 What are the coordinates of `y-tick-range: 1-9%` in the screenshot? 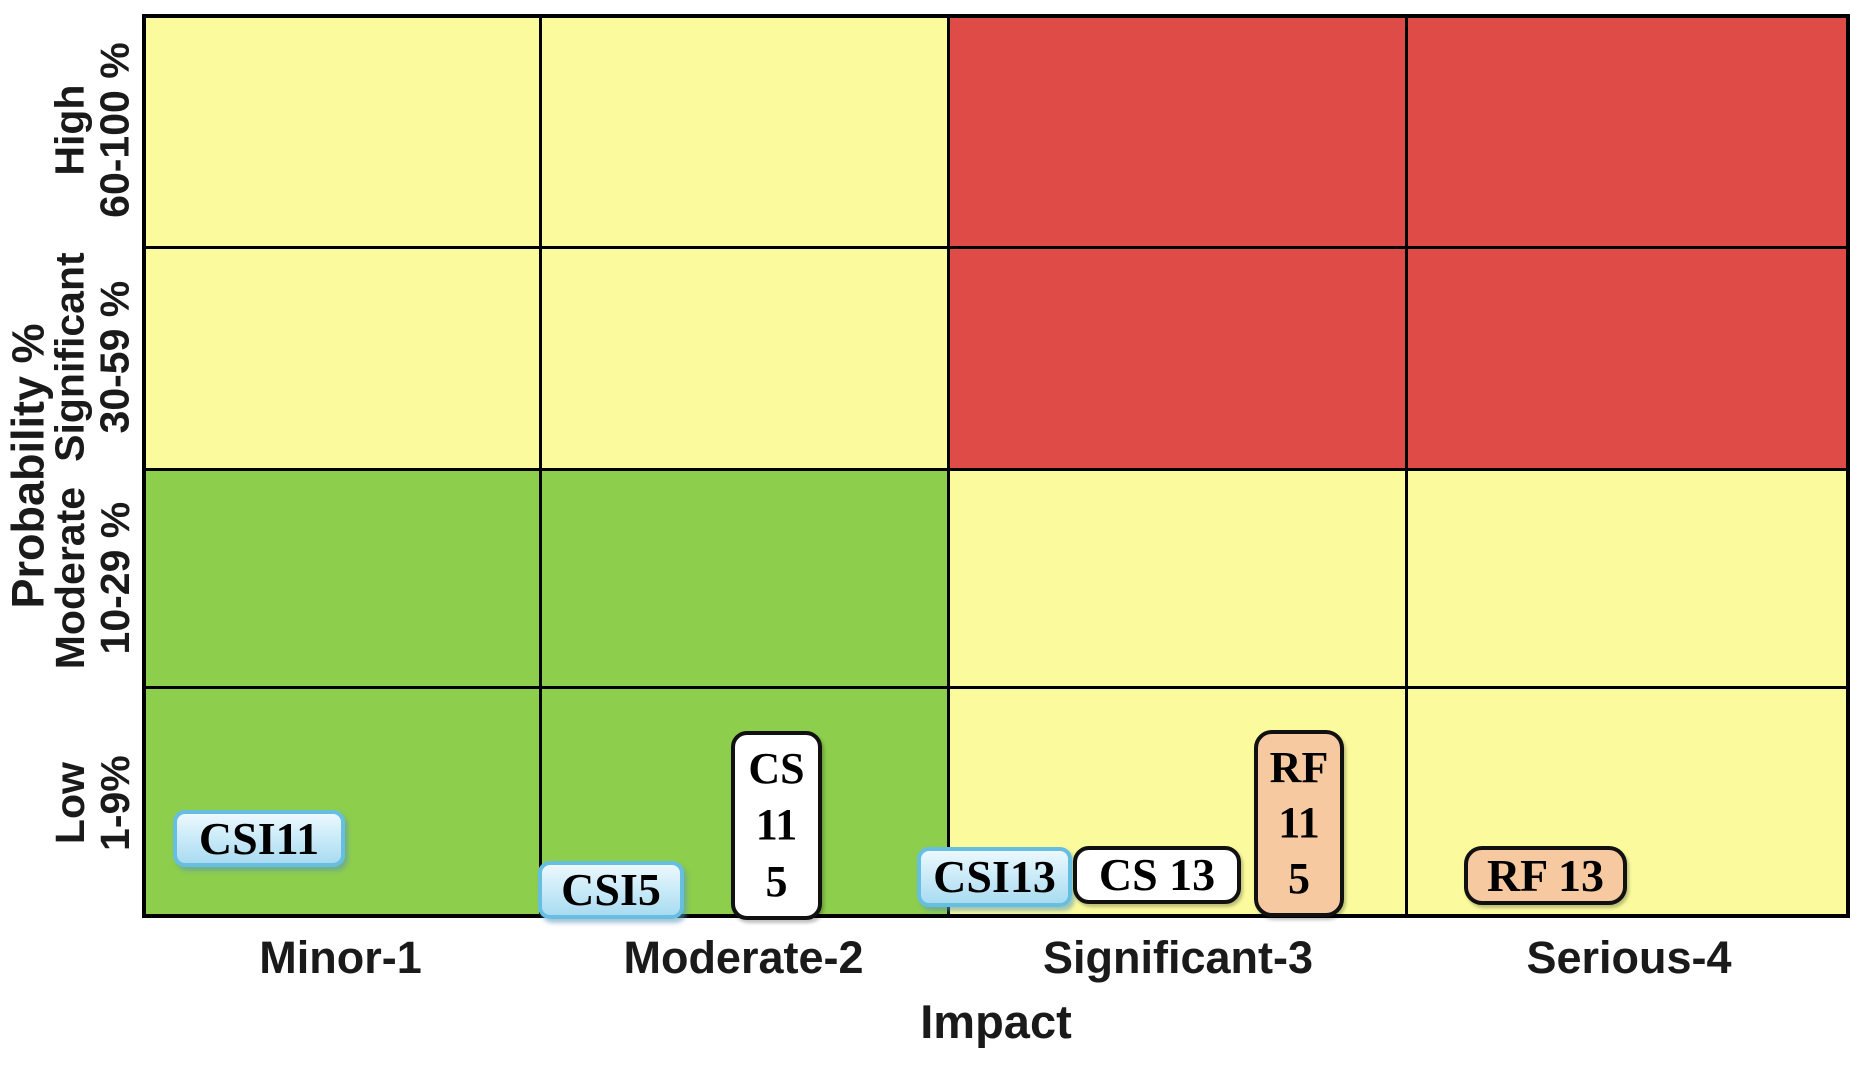 It's located at (115, 803).